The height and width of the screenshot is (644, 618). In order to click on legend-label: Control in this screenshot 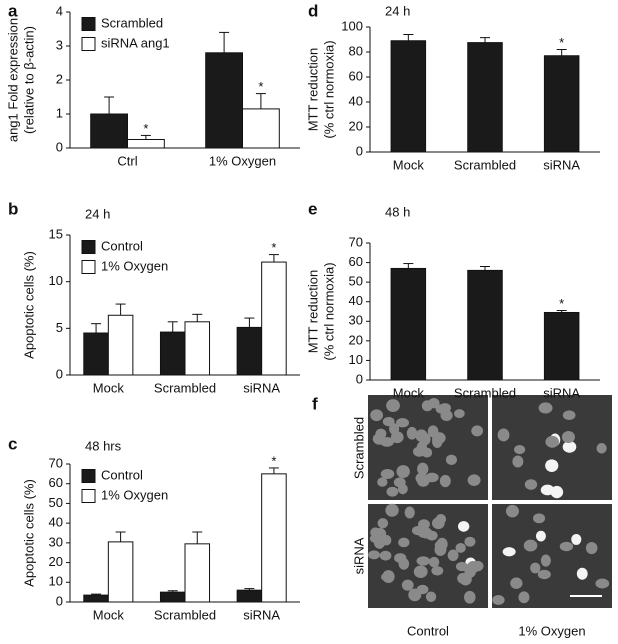, I will do `click(122, 245)`.